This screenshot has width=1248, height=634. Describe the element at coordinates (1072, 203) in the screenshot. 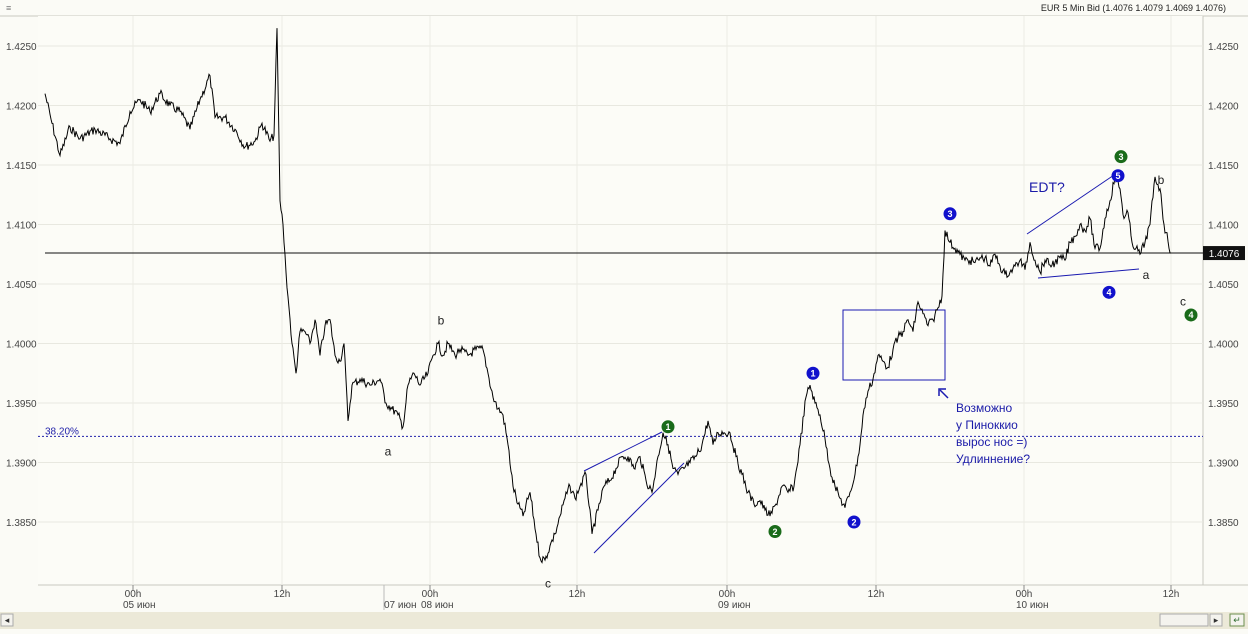

I see `edt-upper-line` at that location.